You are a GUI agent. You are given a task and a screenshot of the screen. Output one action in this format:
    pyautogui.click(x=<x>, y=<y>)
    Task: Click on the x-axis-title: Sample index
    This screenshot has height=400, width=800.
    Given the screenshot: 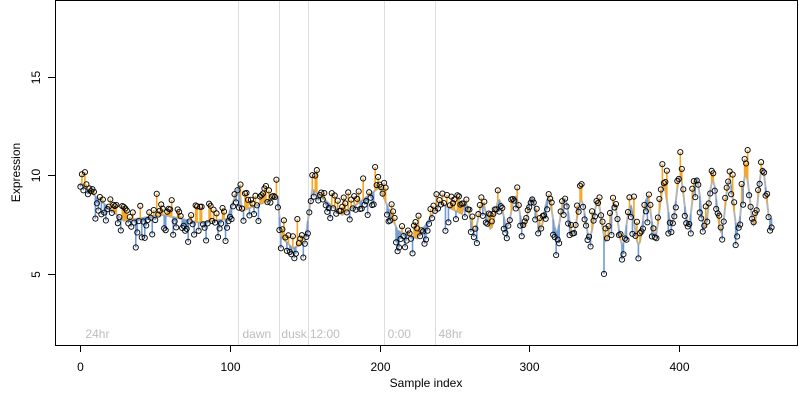 What is the action you would take?
    pyautogui.click(x=426, y=383)
    